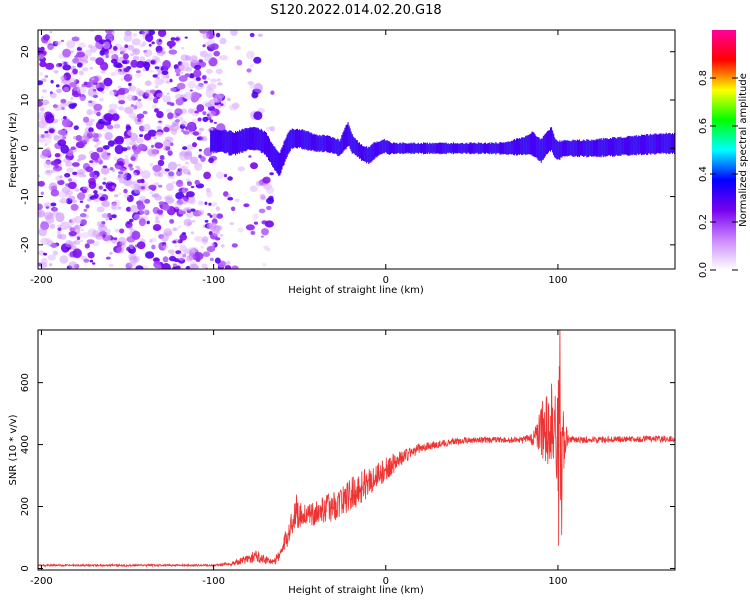 The image size is (750, 600). I want to click on spectrogram-y-label: Frequency (Hz), so click(13, 150).